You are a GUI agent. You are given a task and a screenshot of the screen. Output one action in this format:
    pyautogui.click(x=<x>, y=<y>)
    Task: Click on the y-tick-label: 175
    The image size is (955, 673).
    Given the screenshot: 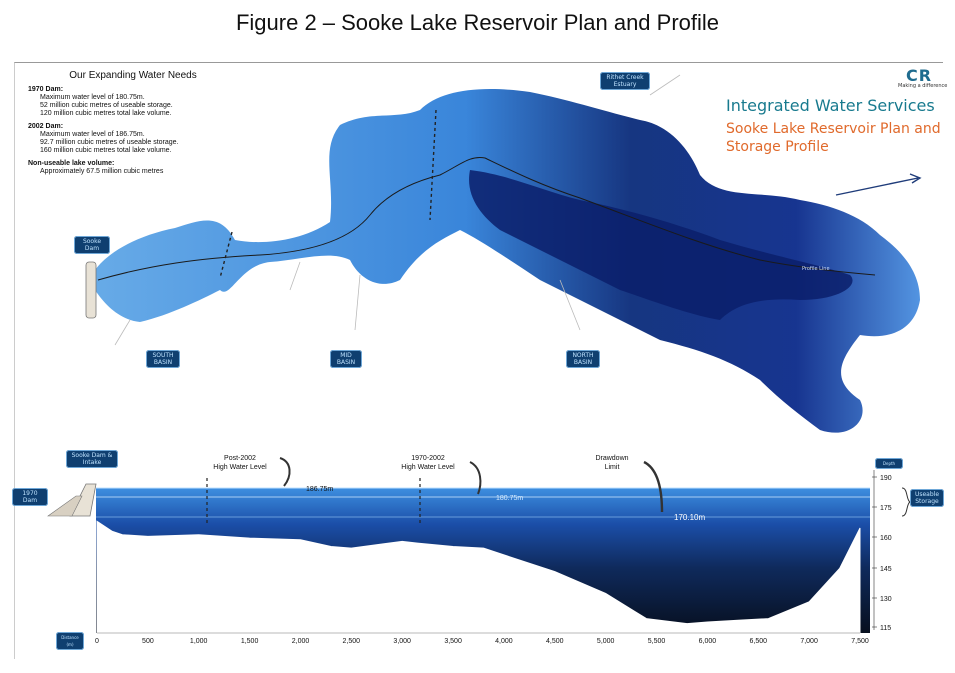 What is the action you would take?
    pyautogui.click(x=886, y=508)
    